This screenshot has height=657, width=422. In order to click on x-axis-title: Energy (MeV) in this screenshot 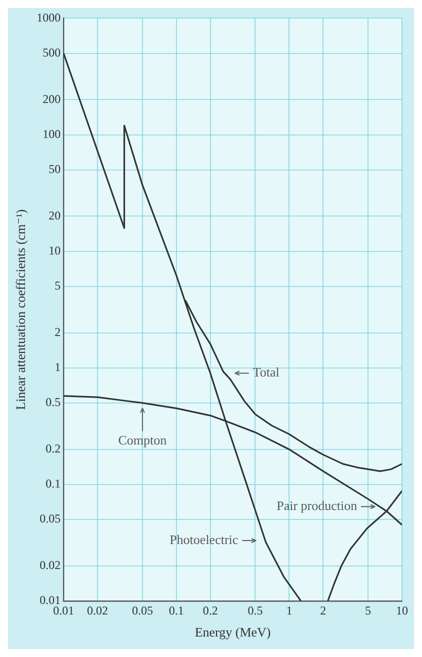, I will do `click(232, 632)`.